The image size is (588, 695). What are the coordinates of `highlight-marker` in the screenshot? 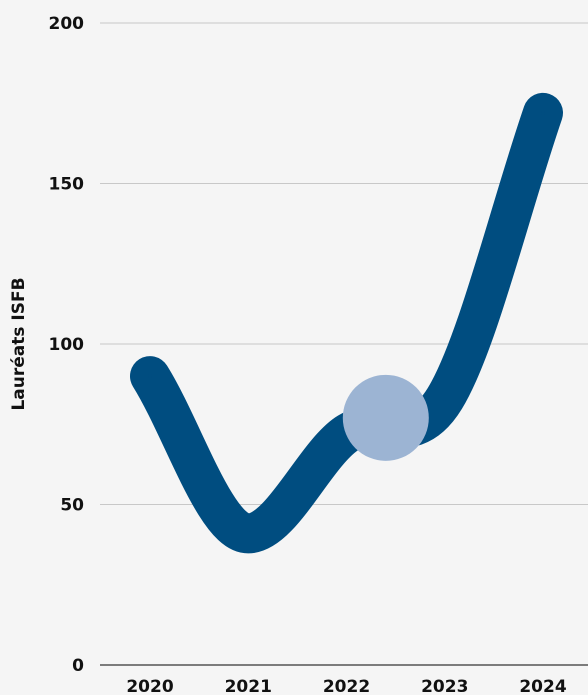 It's located at (385, 417).